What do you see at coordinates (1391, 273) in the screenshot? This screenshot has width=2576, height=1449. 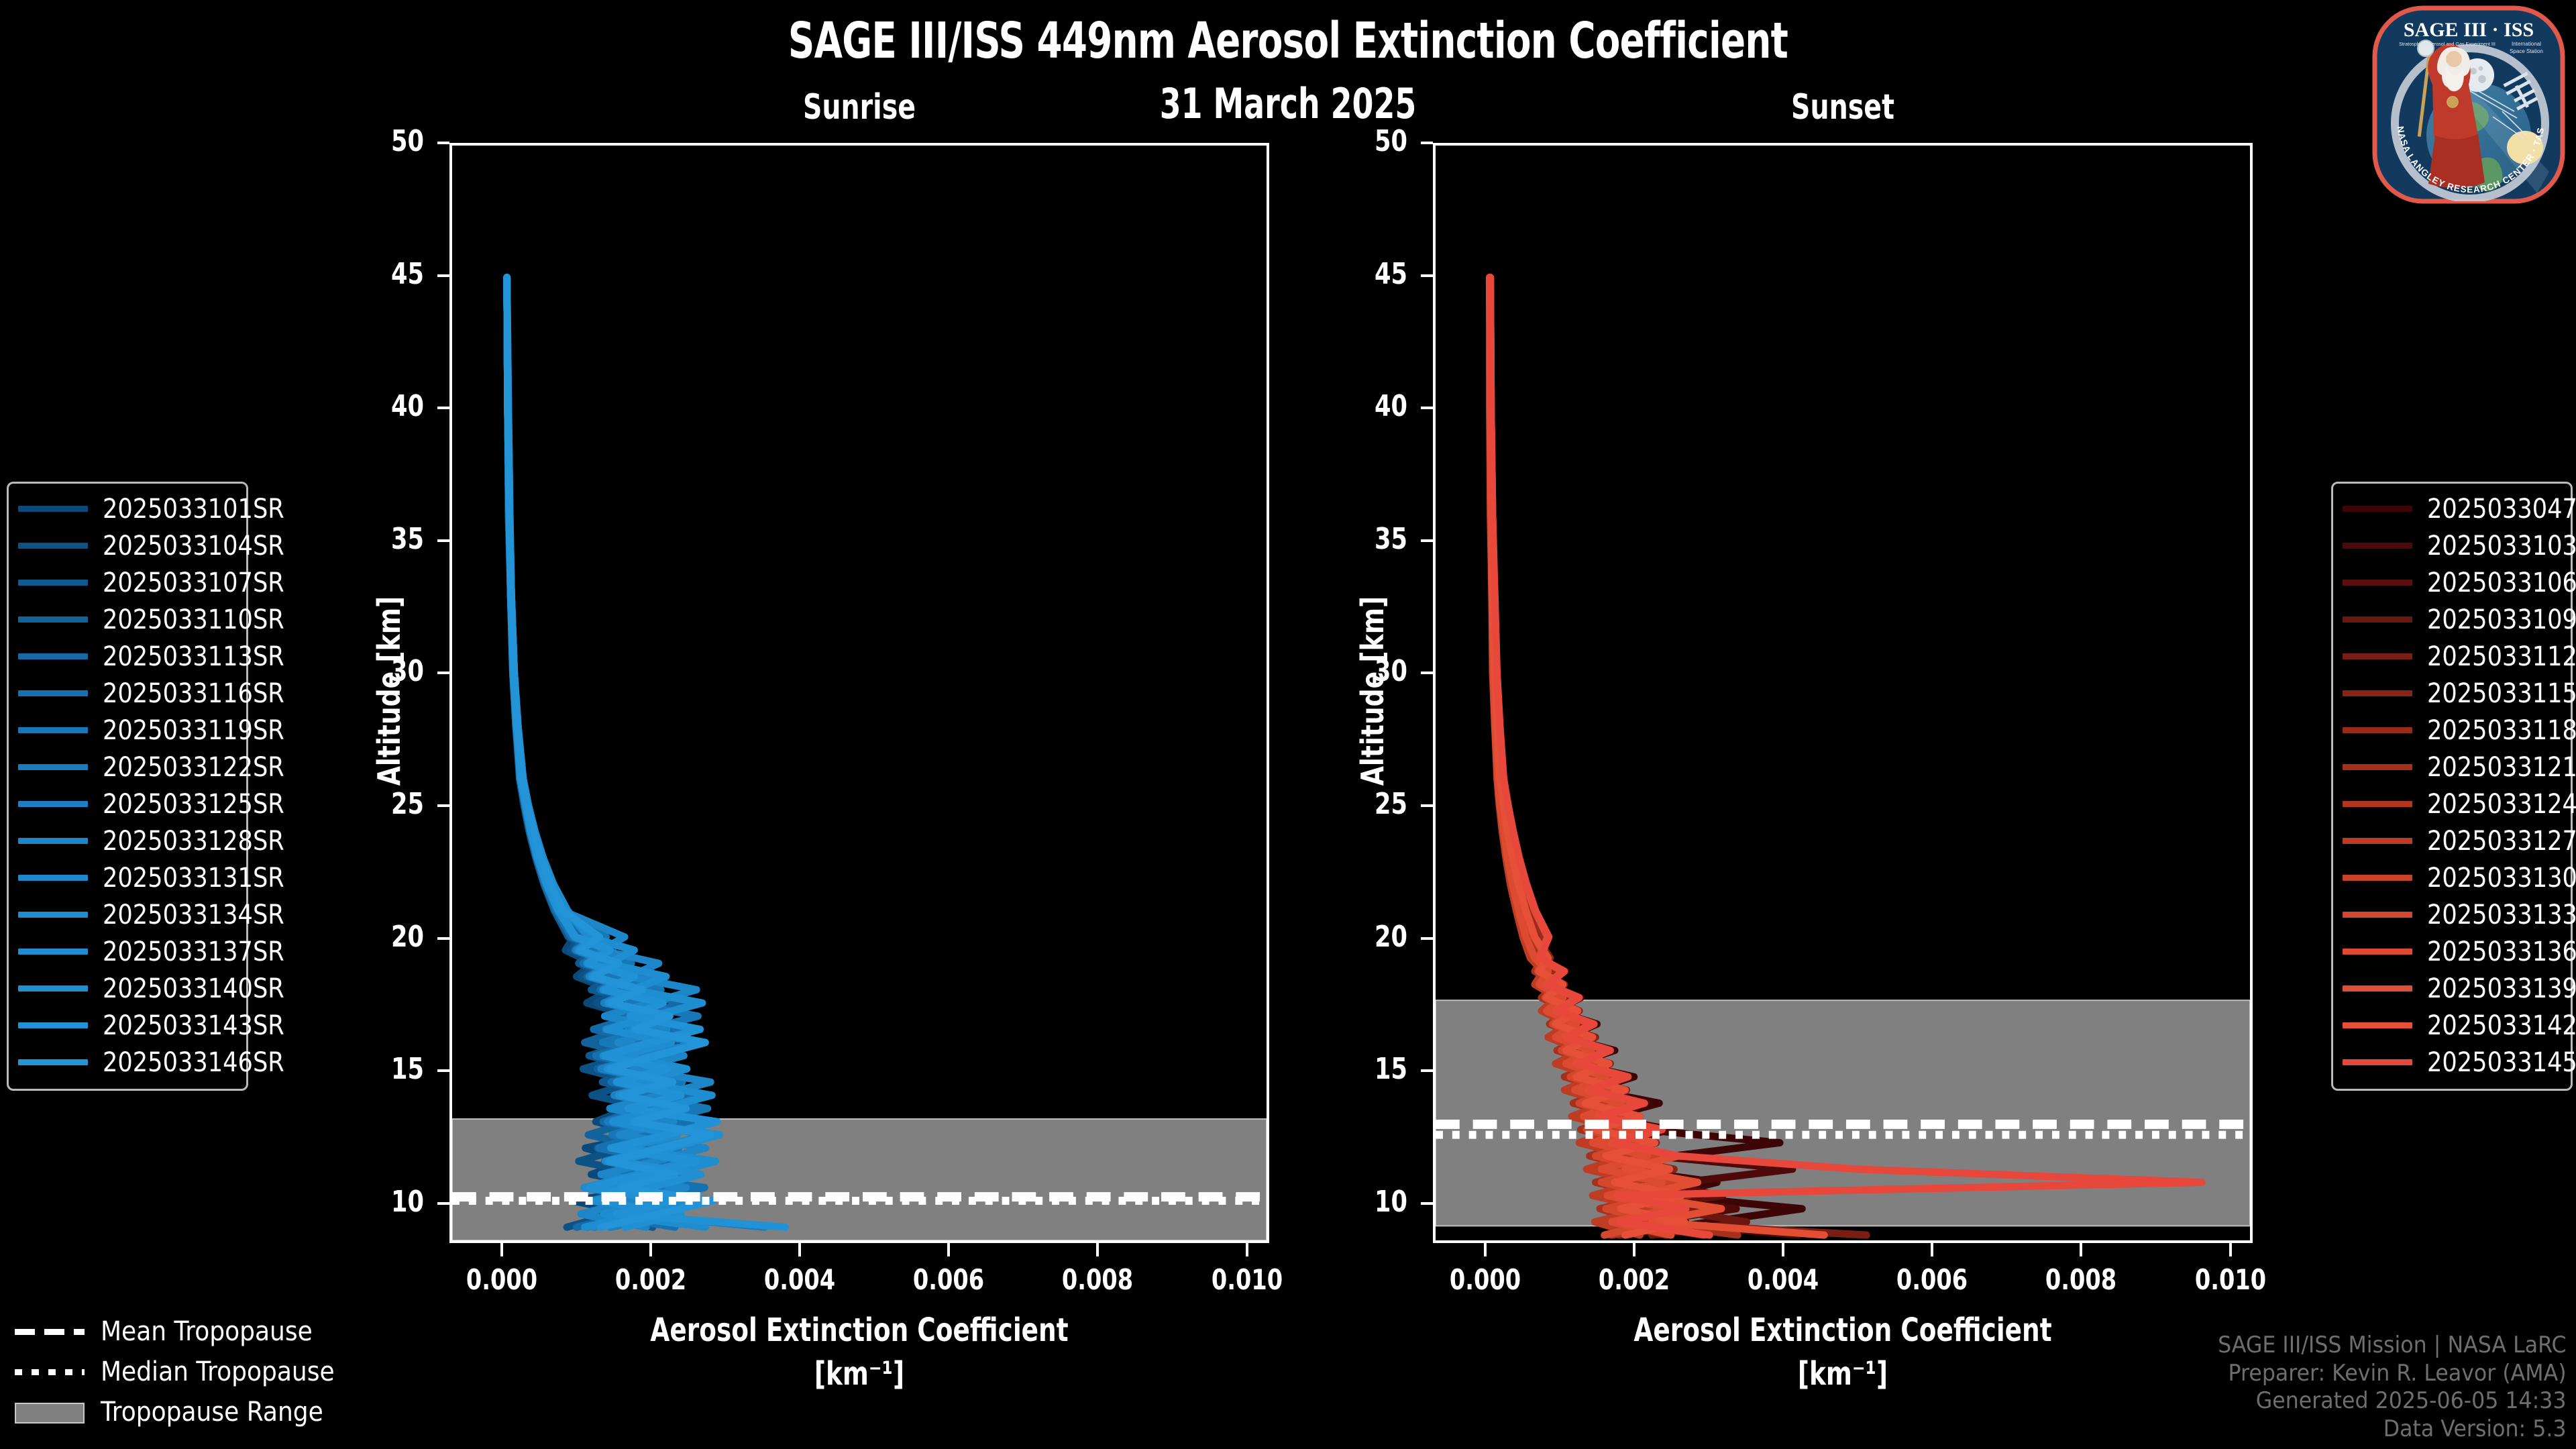 I see `y-tick-label-right: 45` at bounding box center [1391, 273].